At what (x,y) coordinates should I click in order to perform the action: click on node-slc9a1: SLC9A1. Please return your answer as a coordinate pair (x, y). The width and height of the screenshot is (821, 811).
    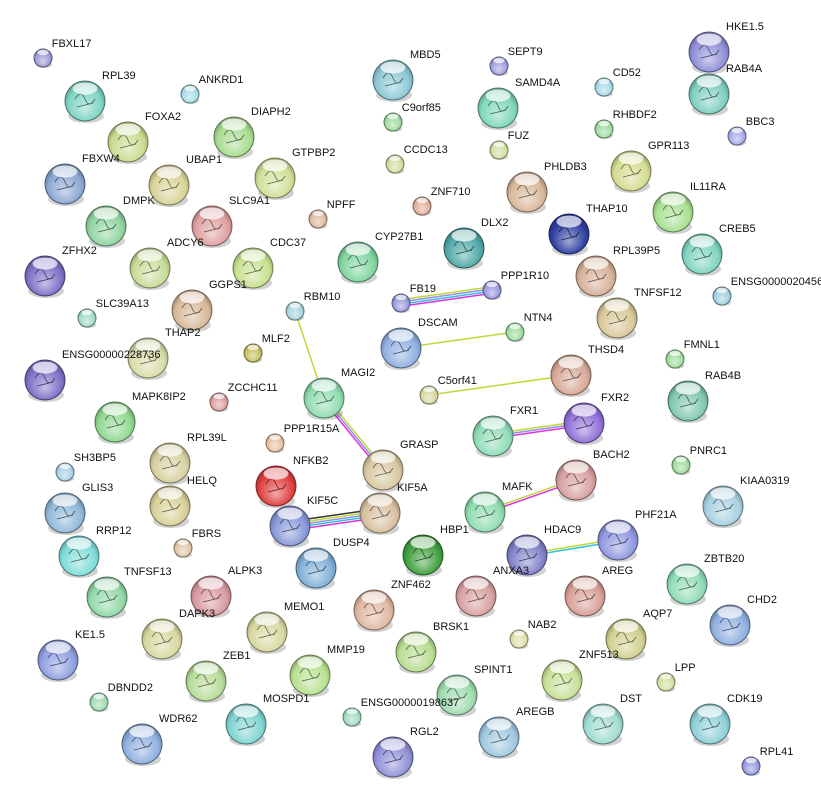
    Looking at the image, I should click on (230, 221).